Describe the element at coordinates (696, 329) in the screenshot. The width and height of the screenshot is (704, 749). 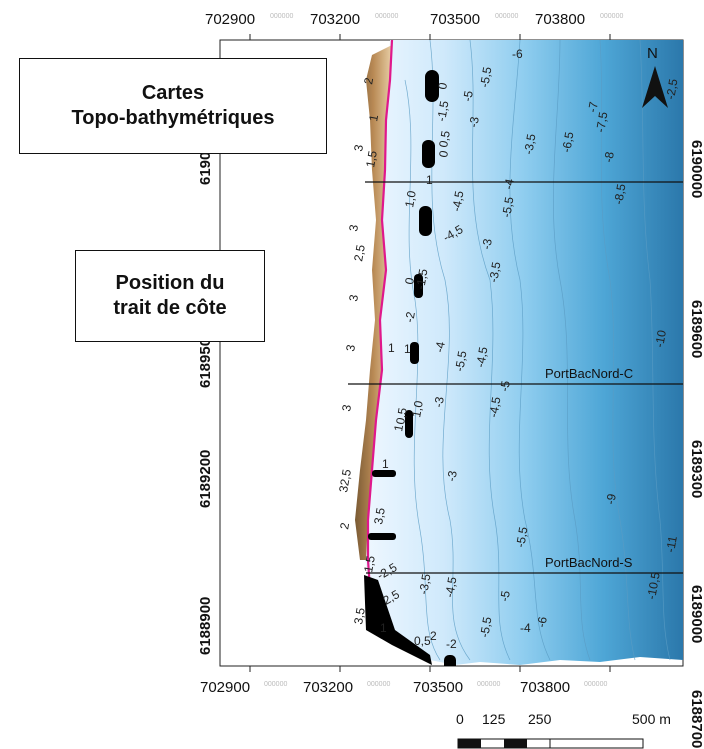
I see `y-tick-label: 6189600` at that location.